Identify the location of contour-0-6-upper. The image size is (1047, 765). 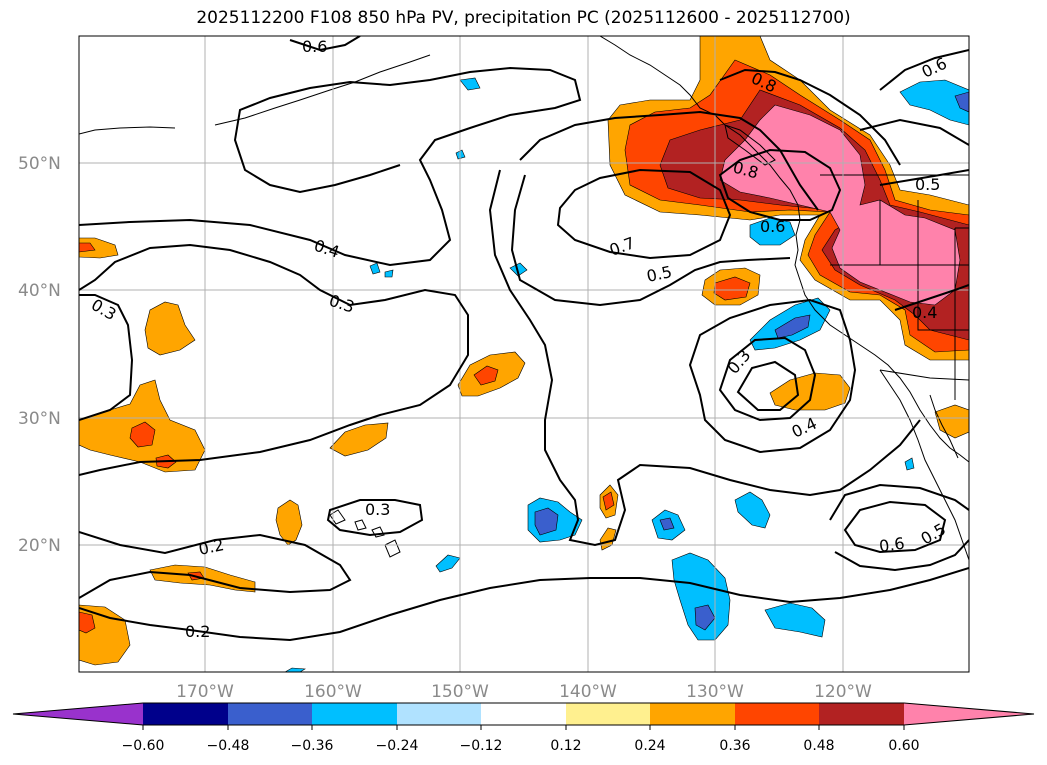
(669, 160).